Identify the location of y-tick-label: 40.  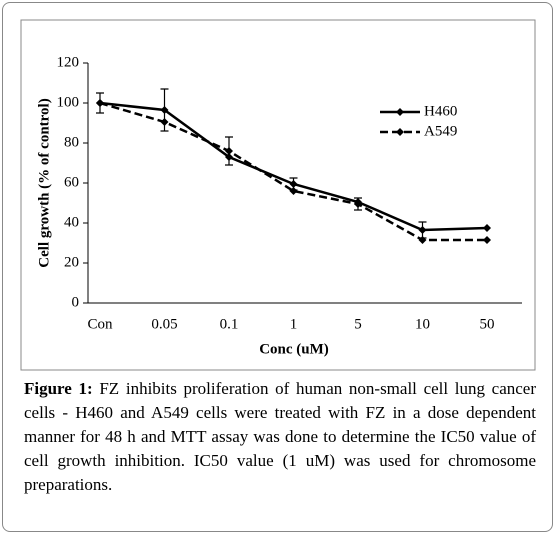
(71, 222).